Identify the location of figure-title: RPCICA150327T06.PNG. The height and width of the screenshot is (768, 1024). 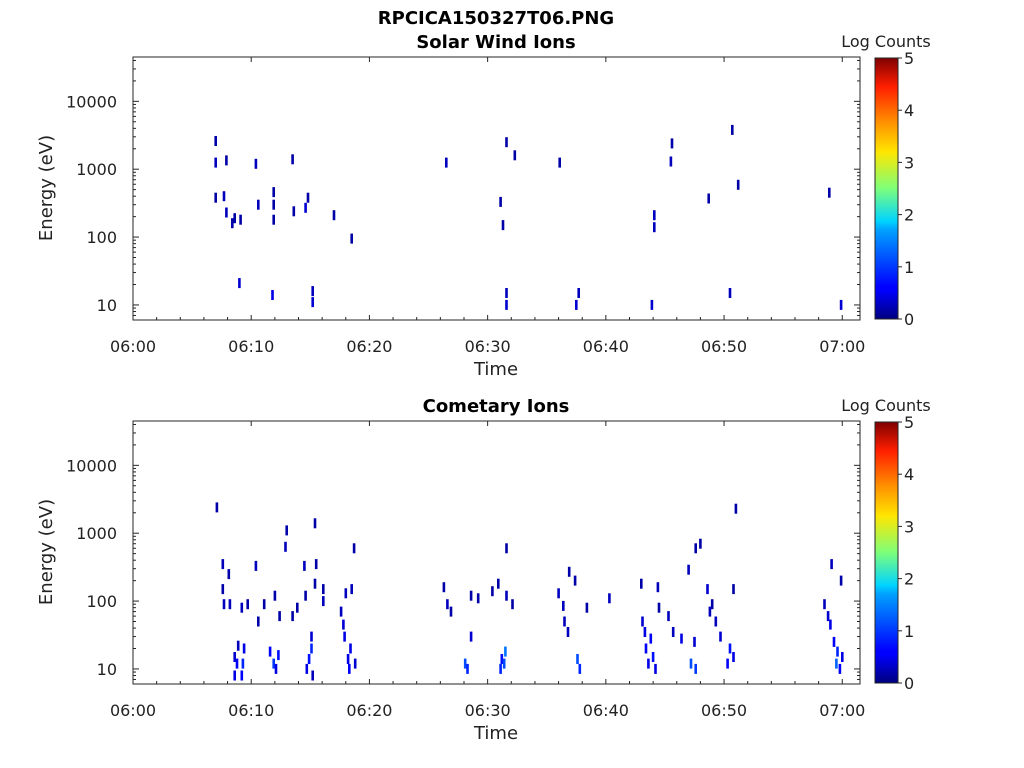
(496, 18).